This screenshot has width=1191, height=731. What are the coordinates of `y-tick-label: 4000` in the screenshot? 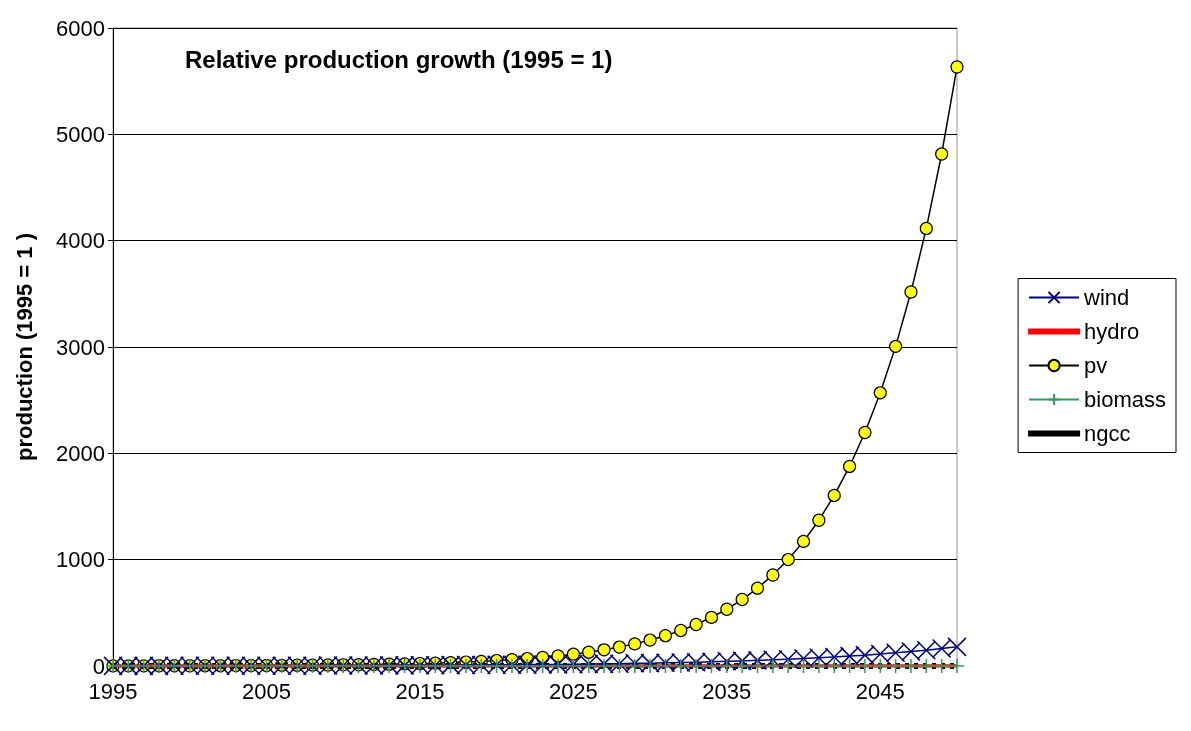 It's located at (80, 241).